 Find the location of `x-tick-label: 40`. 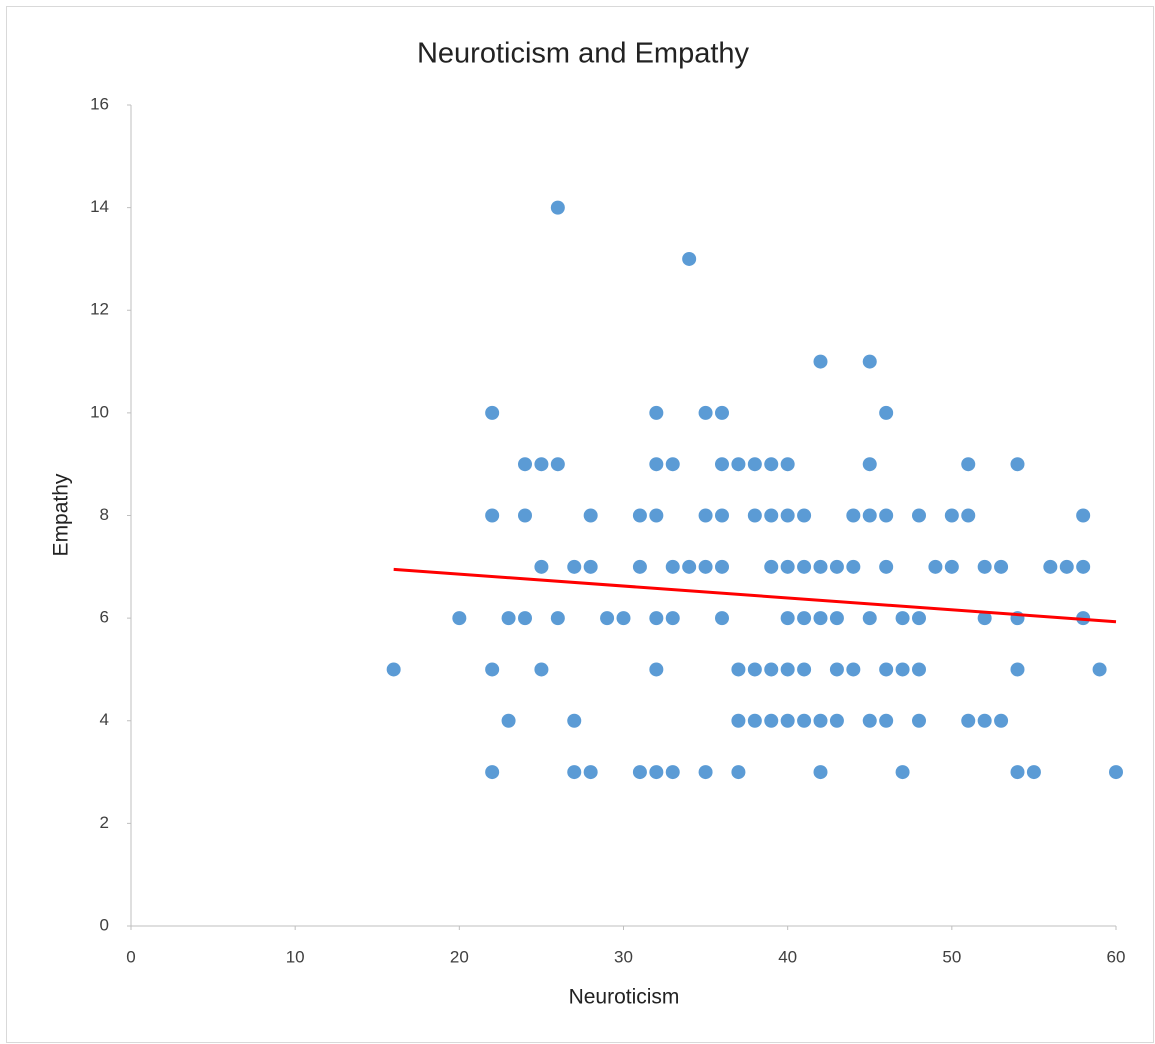

x-tick-label: 40 is located at coordinates (787, 956).